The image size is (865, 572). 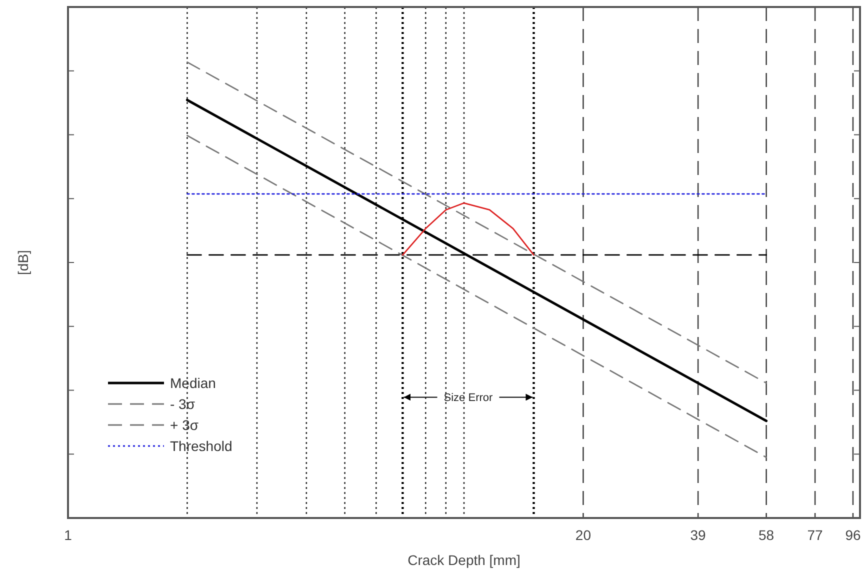 I want to click on legend-label: - 3σ, so click(x=183, y=404).